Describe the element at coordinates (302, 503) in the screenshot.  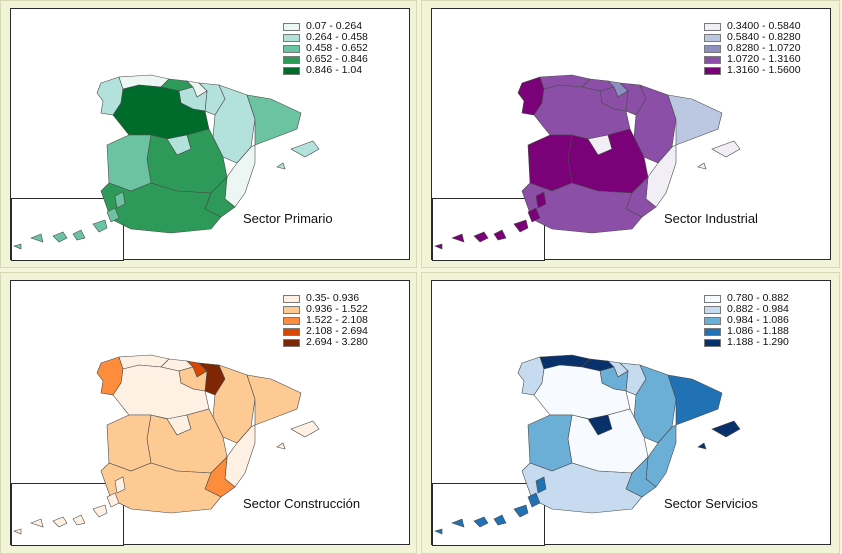
I see `sector-title: Sector Construcción` at that location.